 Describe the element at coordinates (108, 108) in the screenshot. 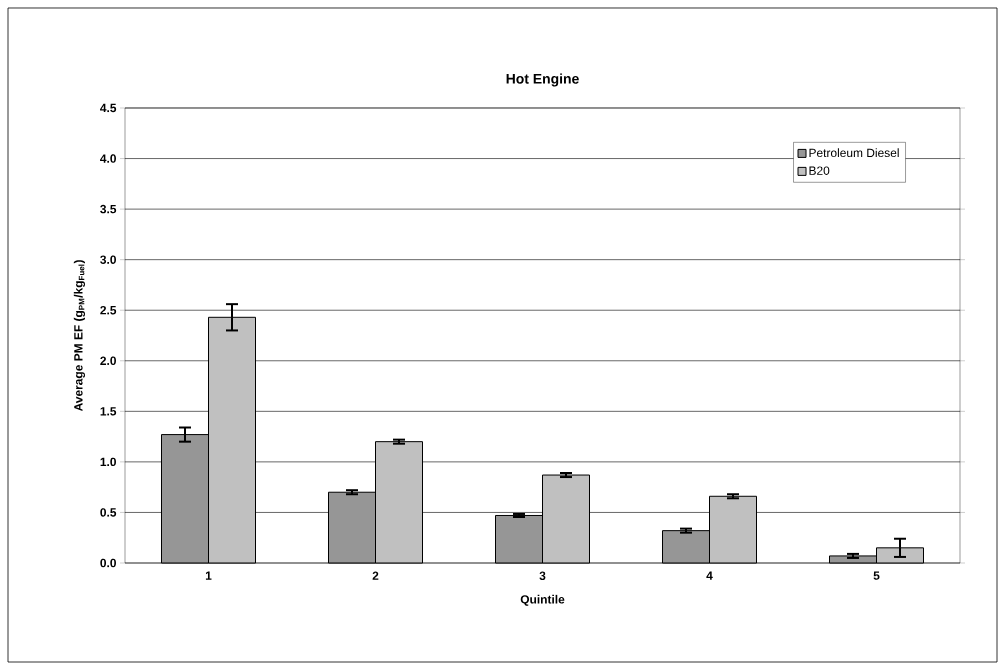

I see `y-tick-label: 4.5` at that location.